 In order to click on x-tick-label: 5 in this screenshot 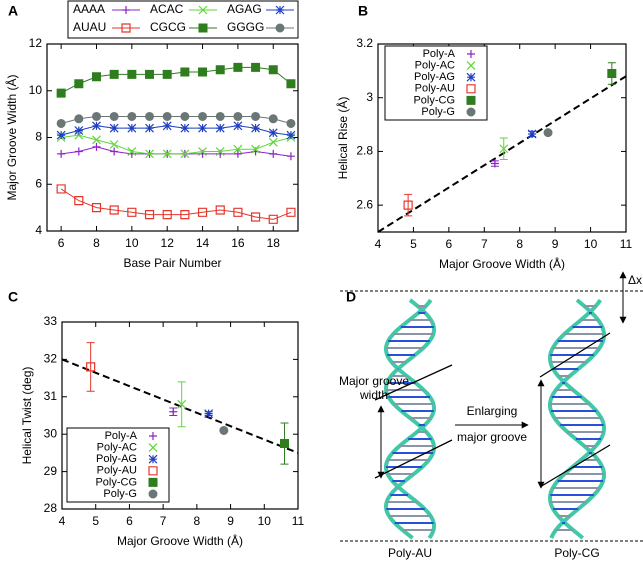, I will do `click(95, 521)`.